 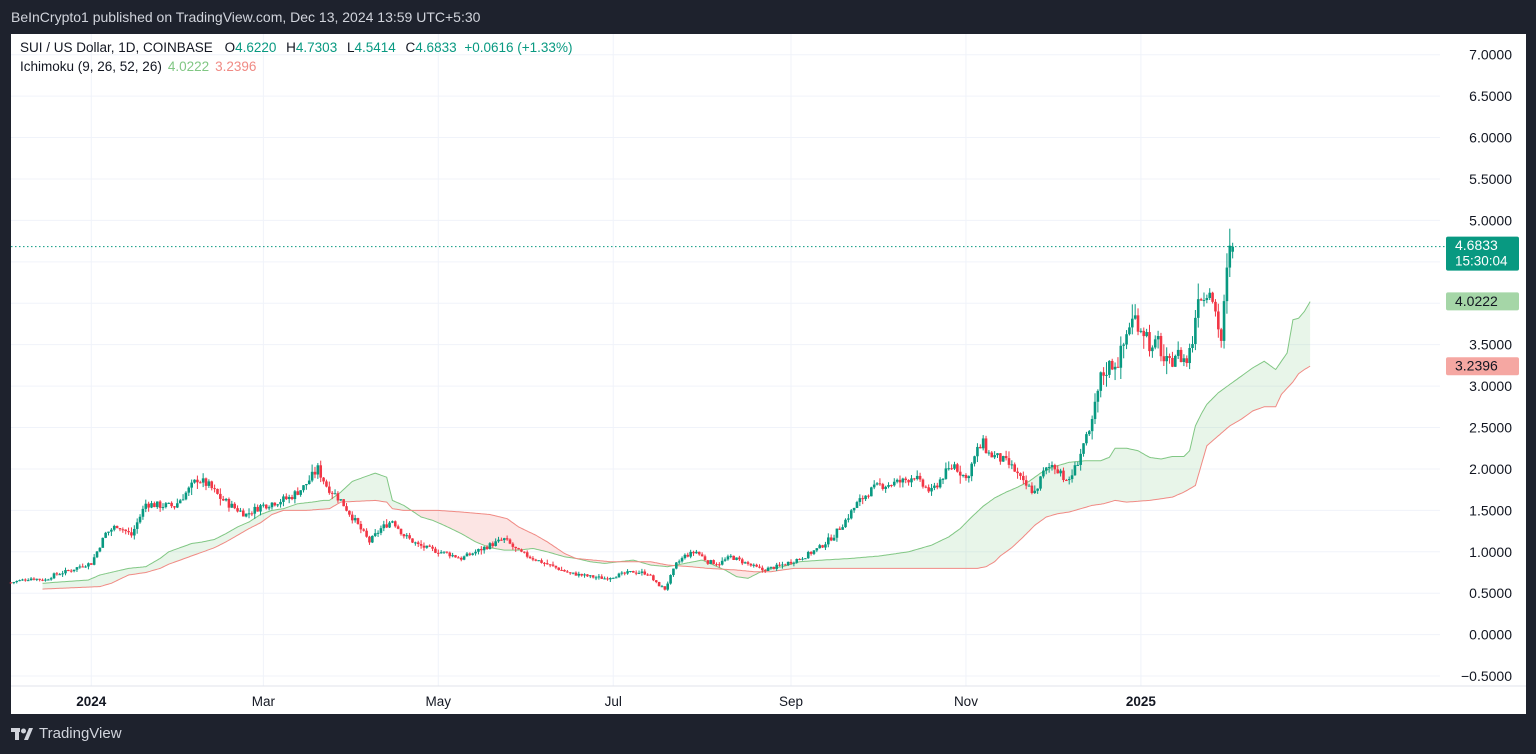 I want to click on time-axis: 2024 Mar May Jul Sep Nov 2025, so click(x=768, y=697).